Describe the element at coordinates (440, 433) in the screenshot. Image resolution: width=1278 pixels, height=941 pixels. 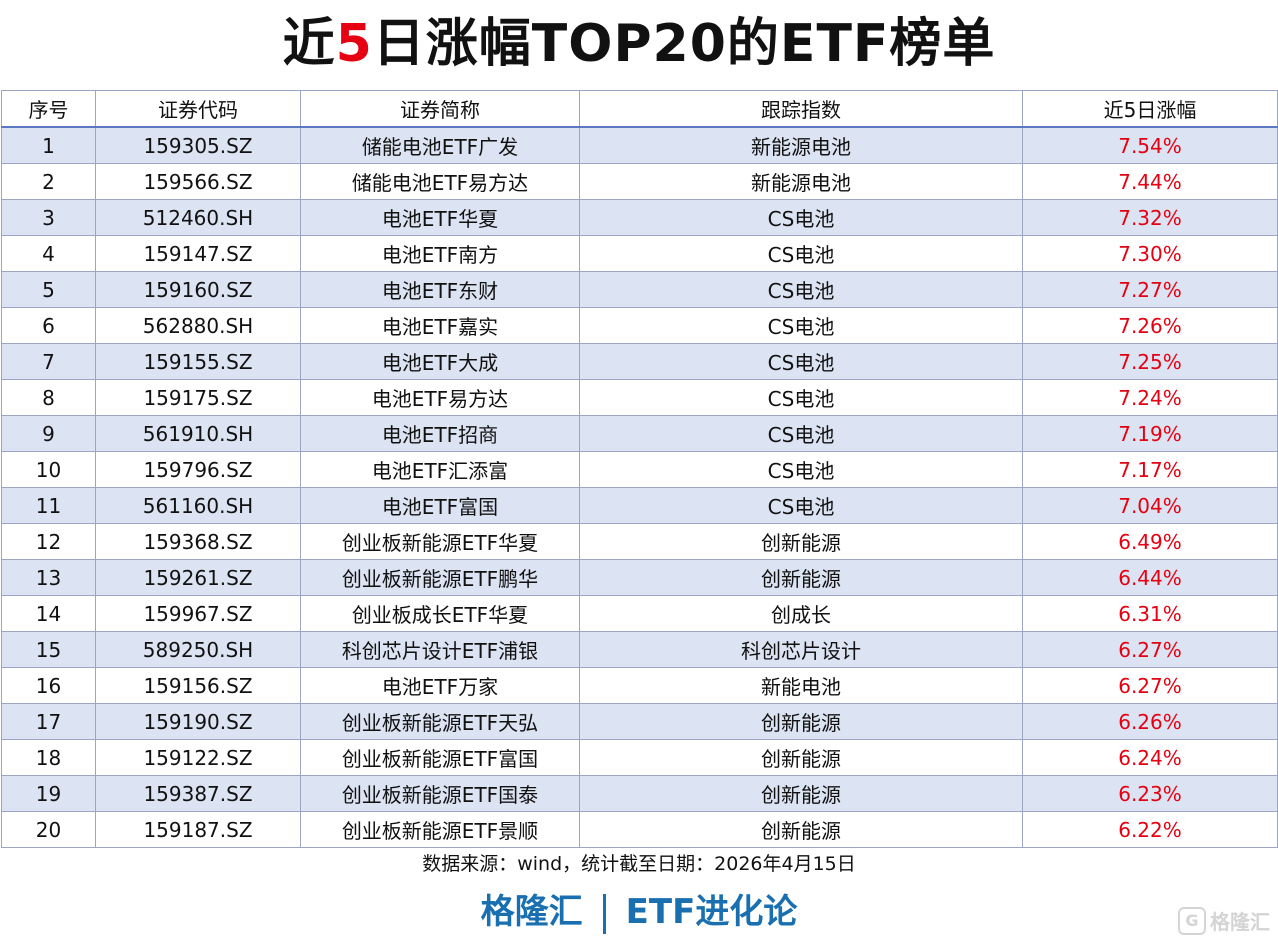
I see `cell-name: 电池ETF招商` at that location.